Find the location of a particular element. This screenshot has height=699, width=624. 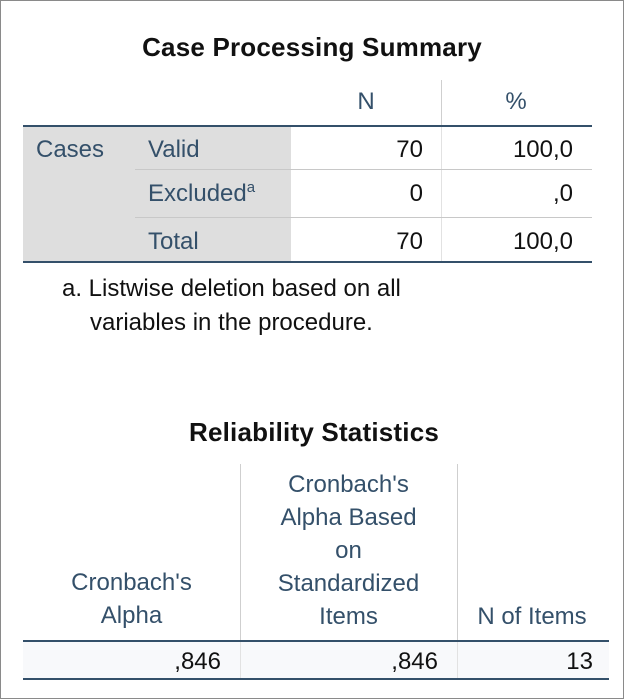

reliability-title: Reliability Statistics is located at coordinates (314, 432).